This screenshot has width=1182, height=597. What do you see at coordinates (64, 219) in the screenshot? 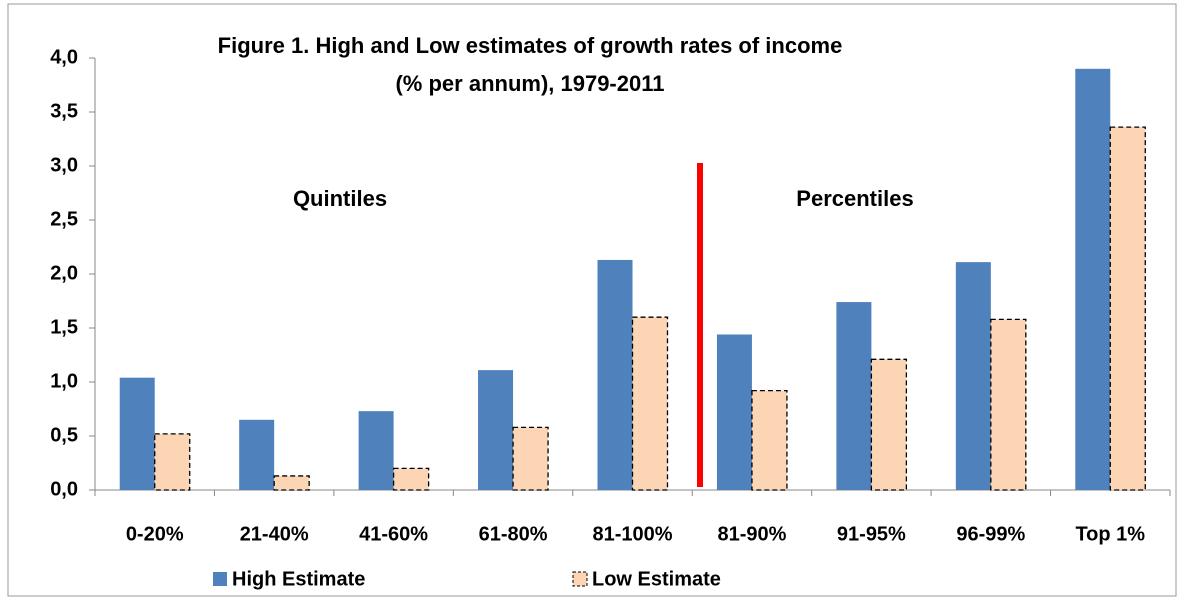
I see `y-tick-label: 2,5` at bounding box center [64, 219].